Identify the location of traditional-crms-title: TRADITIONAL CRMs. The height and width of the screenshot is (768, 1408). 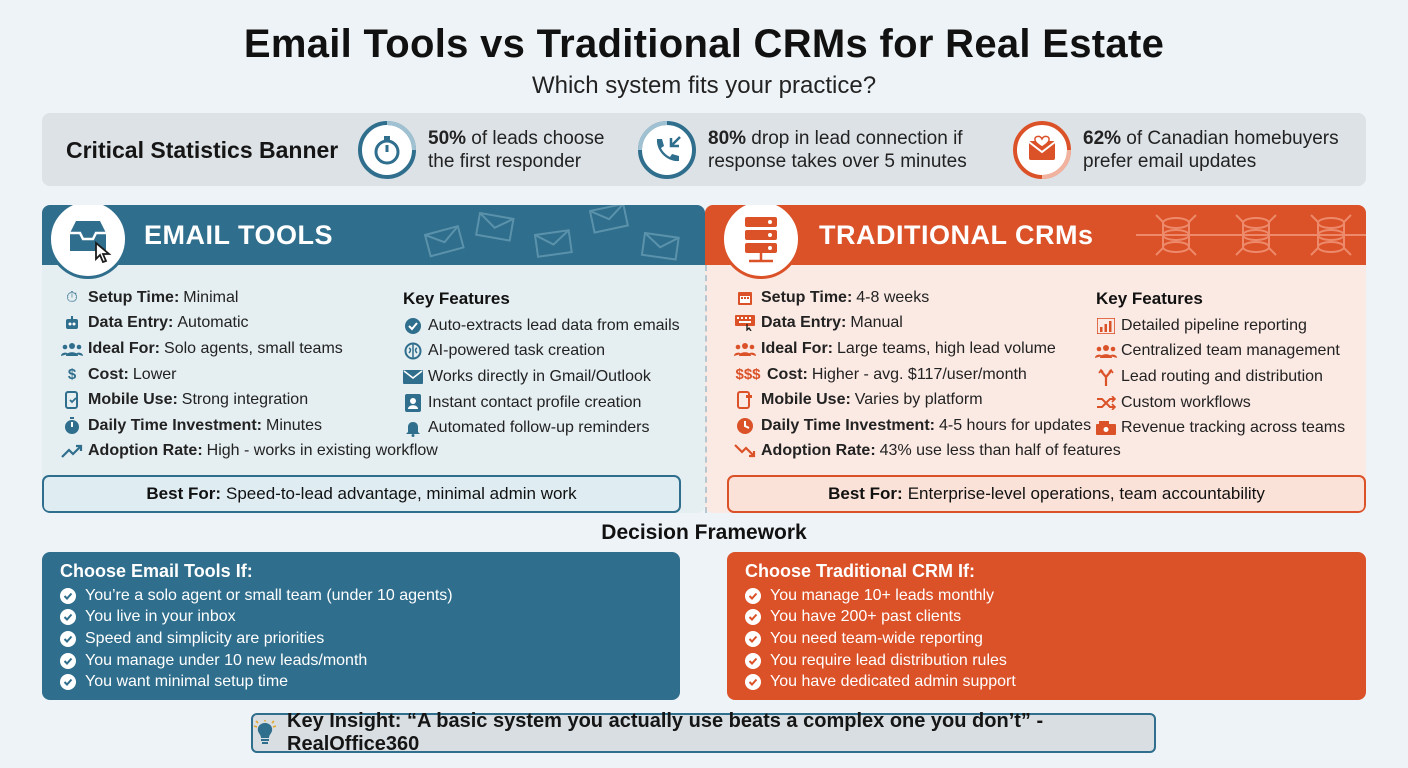
(956, 235).